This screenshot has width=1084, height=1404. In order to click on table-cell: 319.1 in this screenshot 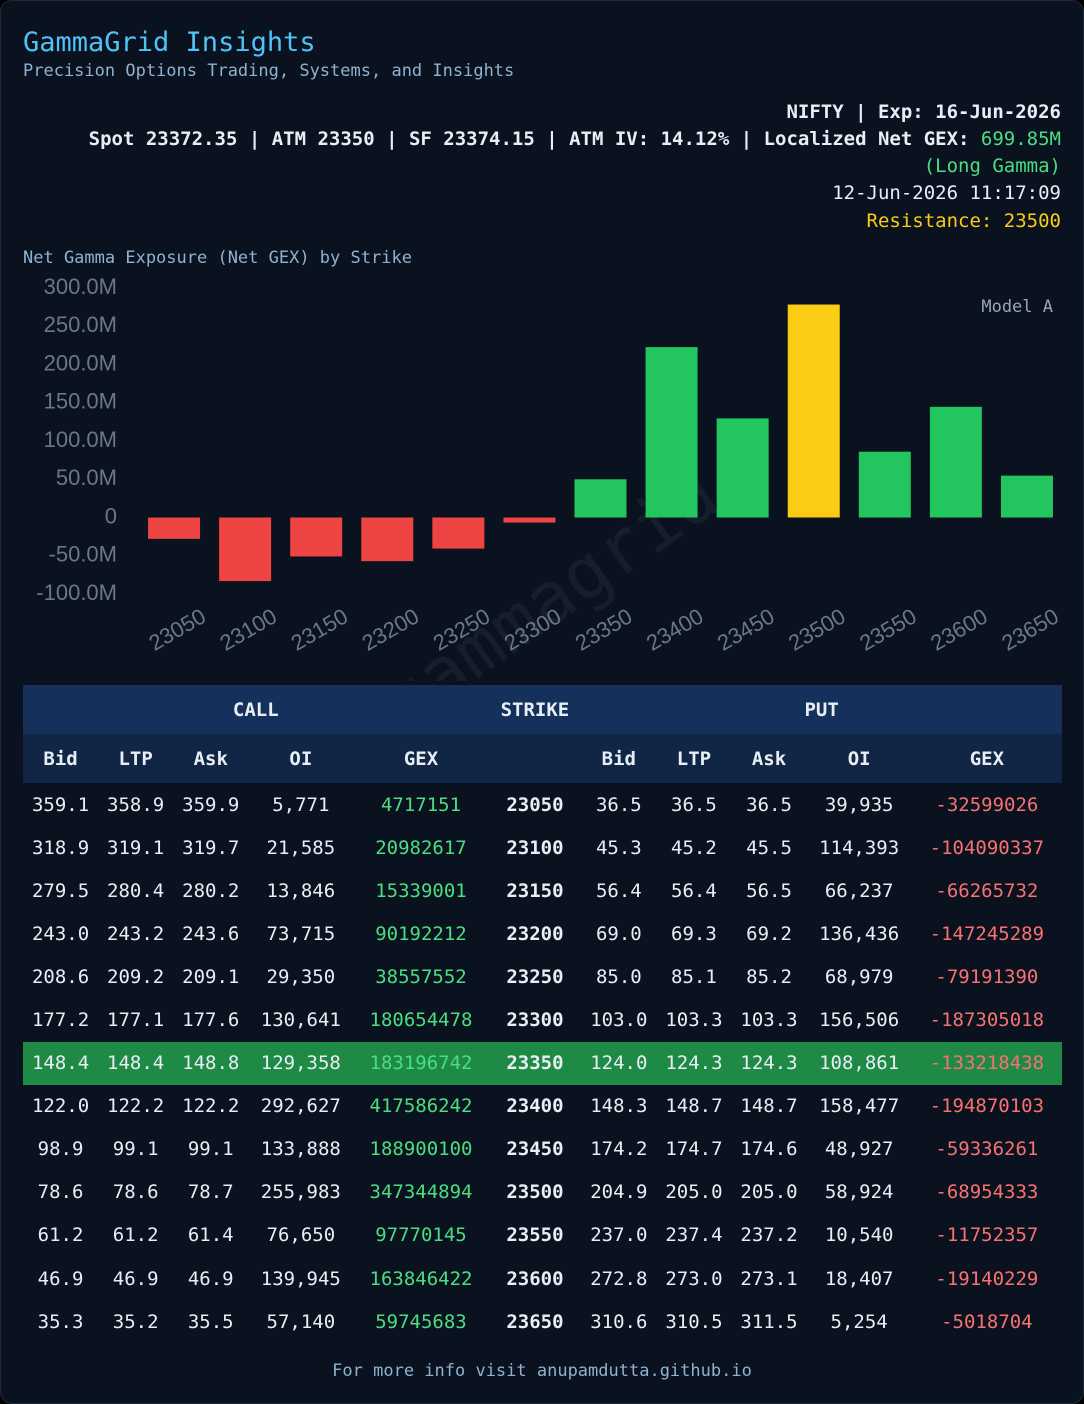, I will do `click(136, 847)`.